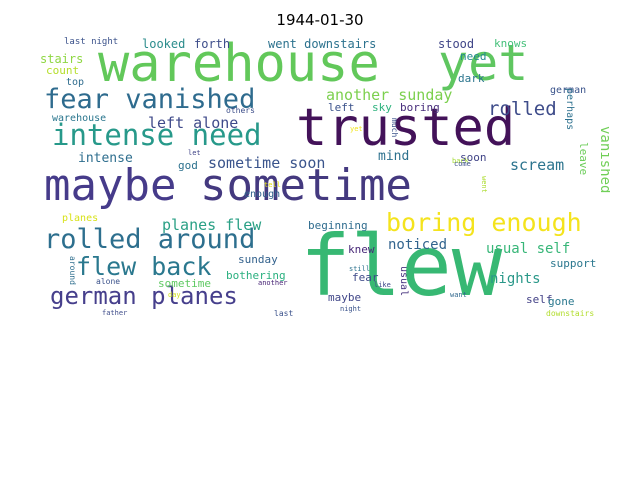 The width and height of the screenshot is (640, 480). Describe the element at coordinates (212, 44) in the screenshot. I see `word-forth: forth` at that location.